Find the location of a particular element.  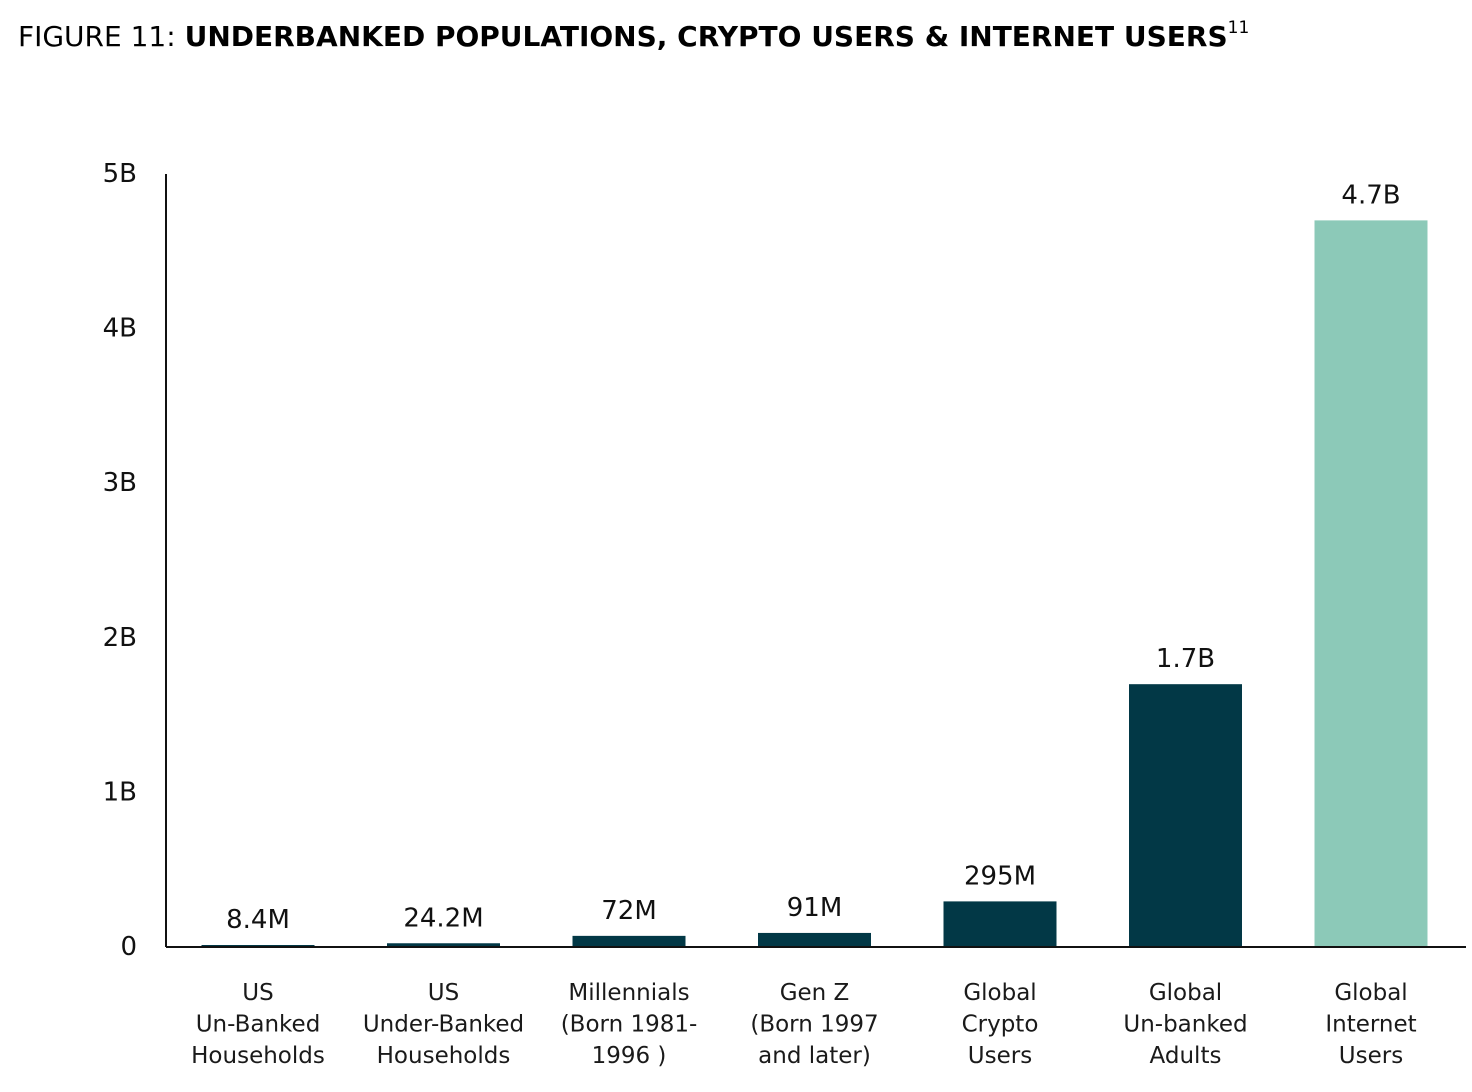

category-label-line: Un-banked is located at coordinates (1185, 1025).